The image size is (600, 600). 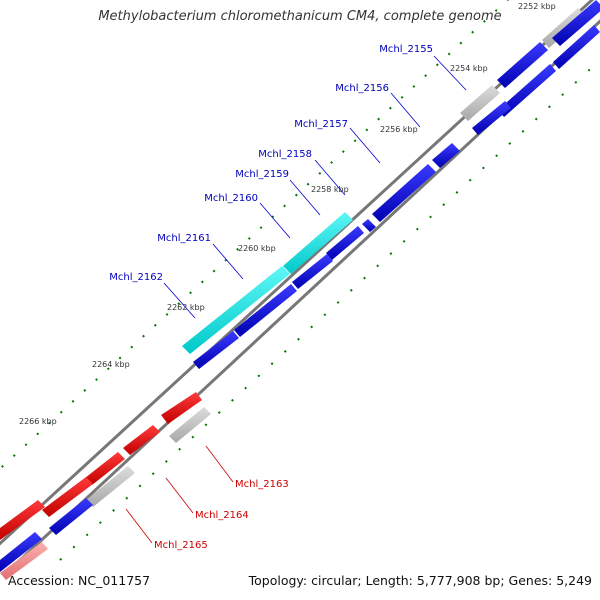 What do you see at coordinates (285, 154) in the screenshot?
I see `gene-label-mchl-2158: Mchl_2158` at bounding box center [285, 154].